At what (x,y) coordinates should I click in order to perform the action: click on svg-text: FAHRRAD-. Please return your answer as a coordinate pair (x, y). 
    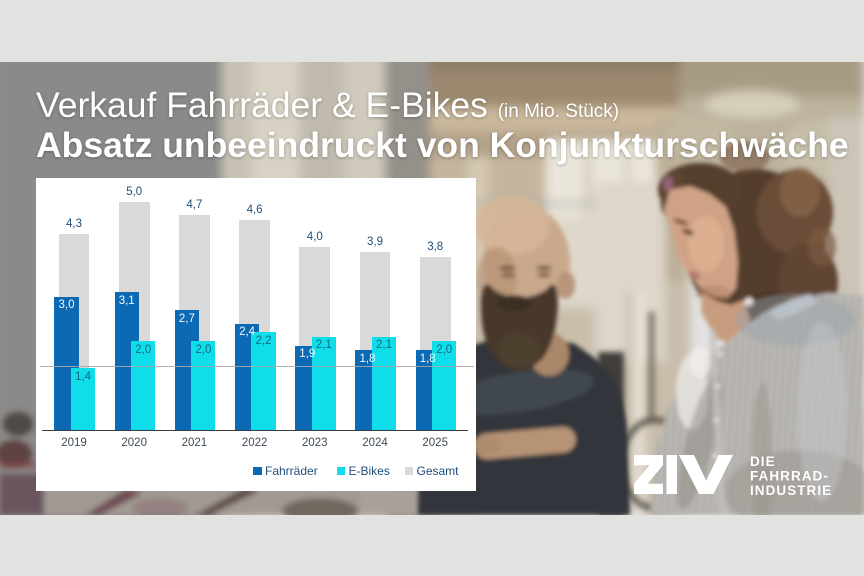
    Looking at the image, I should click on (789, 476).